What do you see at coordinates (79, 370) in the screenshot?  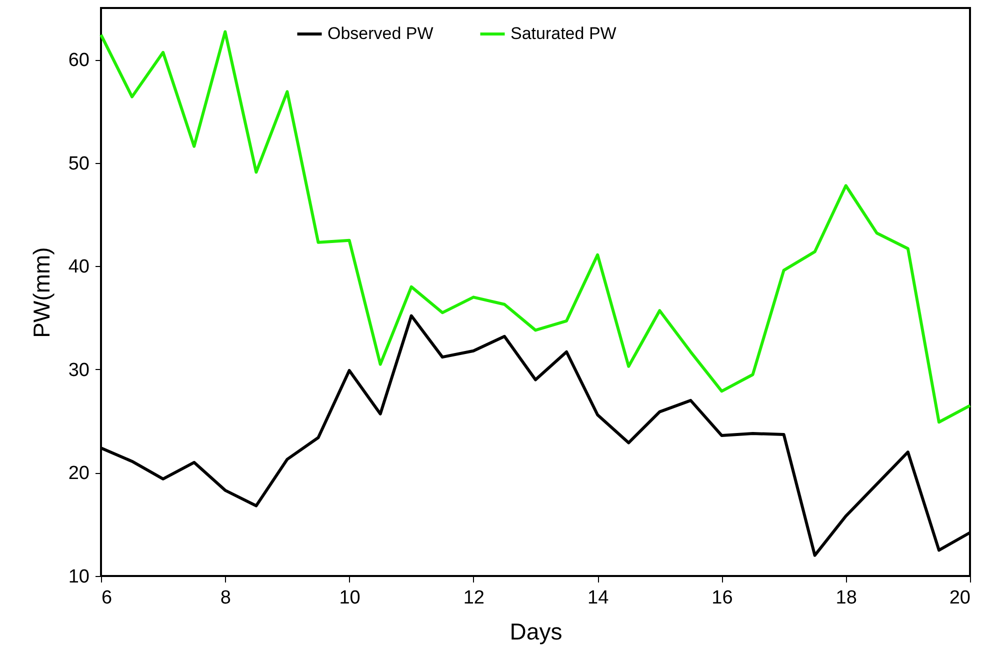 I see `y-tick-label: 30` at bounding box center [79, 370].